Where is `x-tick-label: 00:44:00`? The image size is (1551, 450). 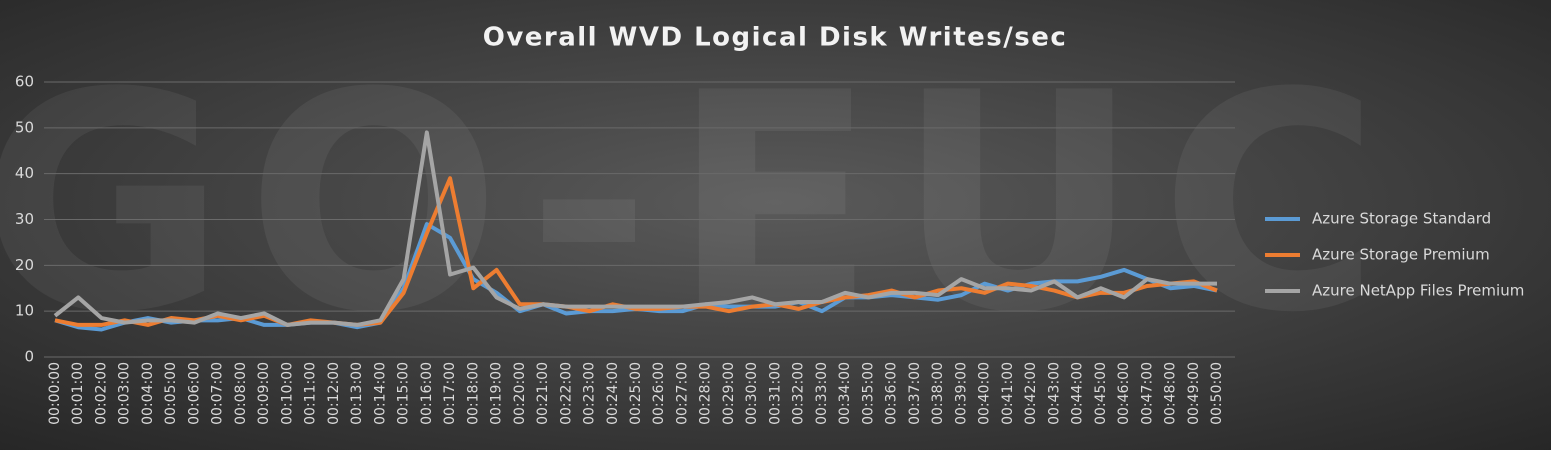
x-tick-label: 00:44:00 is located at coordinates (1078, 393).